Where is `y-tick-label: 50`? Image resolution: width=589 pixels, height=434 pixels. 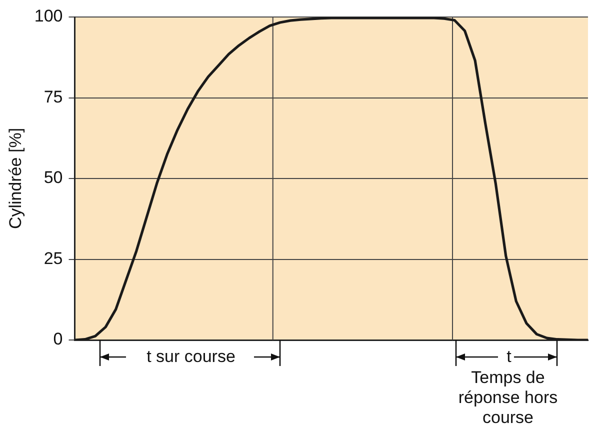 y-tick-label: 50 is located at coordinates (53, 178).